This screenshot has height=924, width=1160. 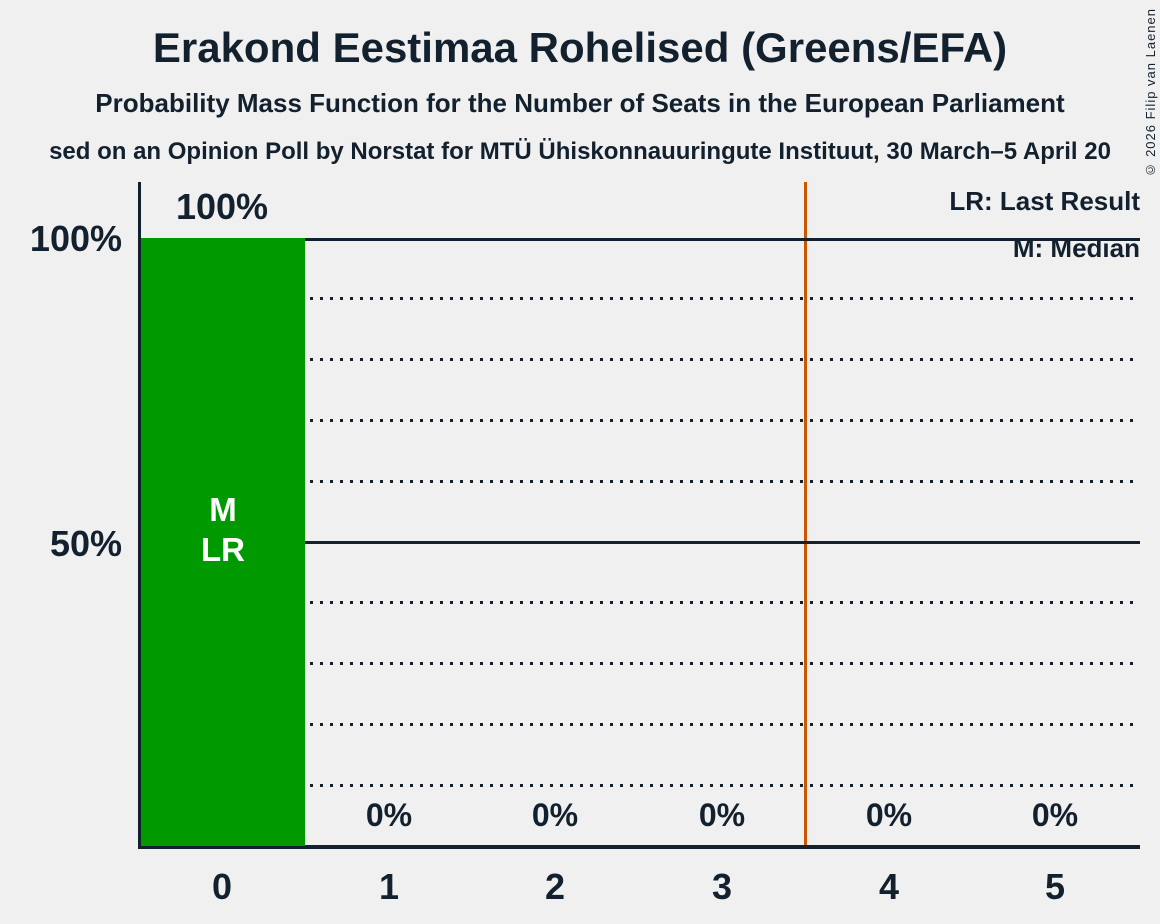 What do you see at coordinates (889, 886) in the screenshot?
I see `x-axis-tick-4: 4` at bounding box center [889, 886].